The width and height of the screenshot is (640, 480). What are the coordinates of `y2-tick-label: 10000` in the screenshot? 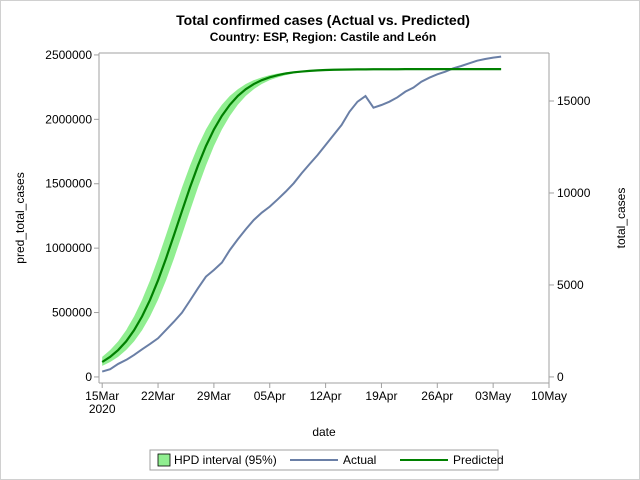 It's located at (574, 193).